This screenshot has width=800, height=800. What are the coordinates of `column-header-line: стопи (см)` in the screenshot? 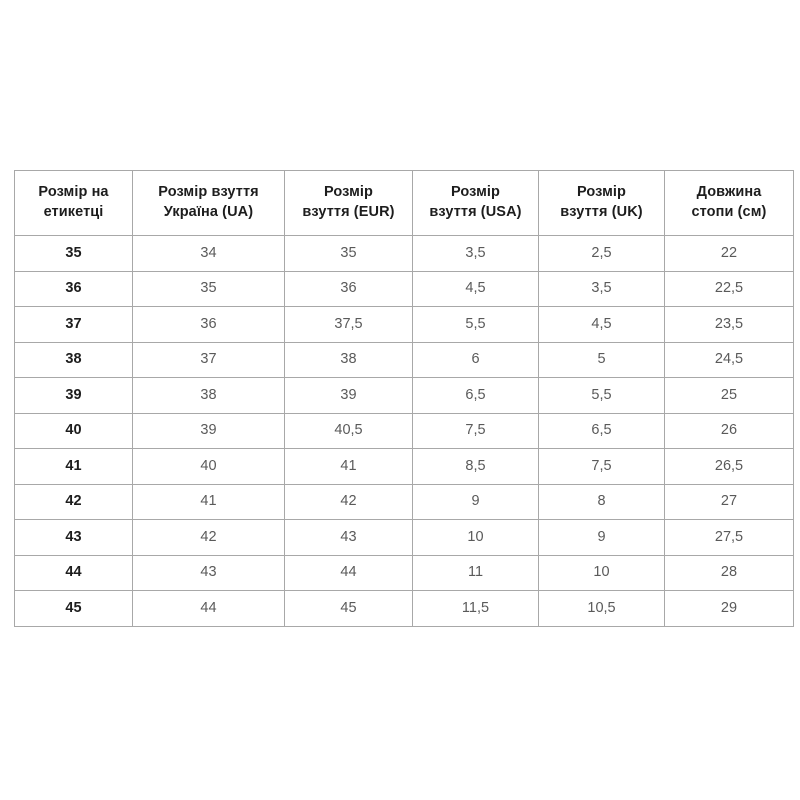 It's located at (729, 212).